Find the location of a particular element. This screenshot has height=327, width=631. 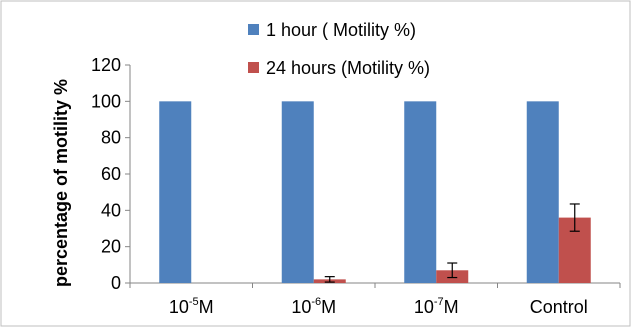

y-tick-label: 0 is located at coordinates (116, 283).